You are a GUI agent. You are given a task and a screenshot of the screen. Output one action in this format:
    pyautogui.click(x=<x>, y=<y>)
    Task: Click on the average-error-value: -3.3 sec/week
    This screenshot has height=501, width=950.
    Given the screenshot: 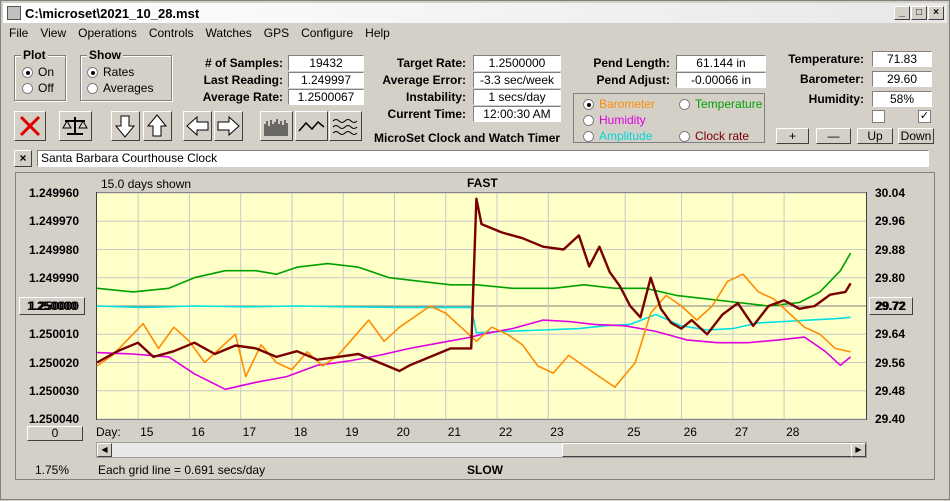 What is the action you would take?
    pyautogui.click(x=517, y=80)
    